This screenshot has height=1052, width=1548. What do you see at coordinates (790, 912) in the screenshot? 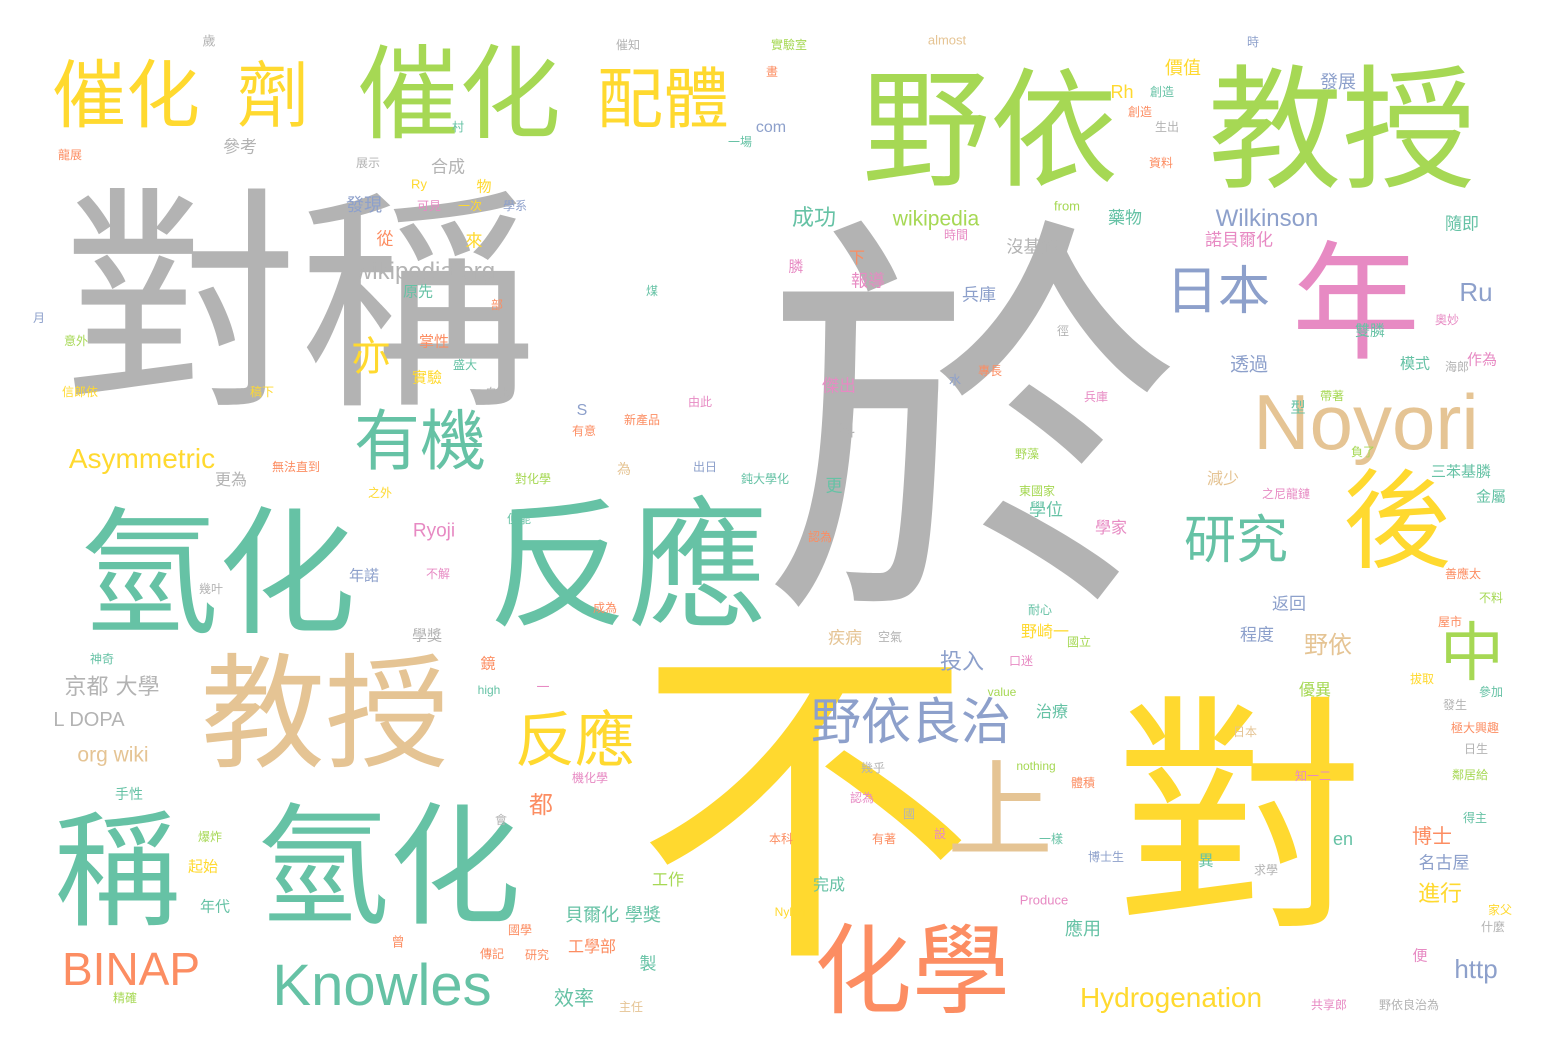
I see `word-nylon: Nylon` at bounding box center [790, 912].